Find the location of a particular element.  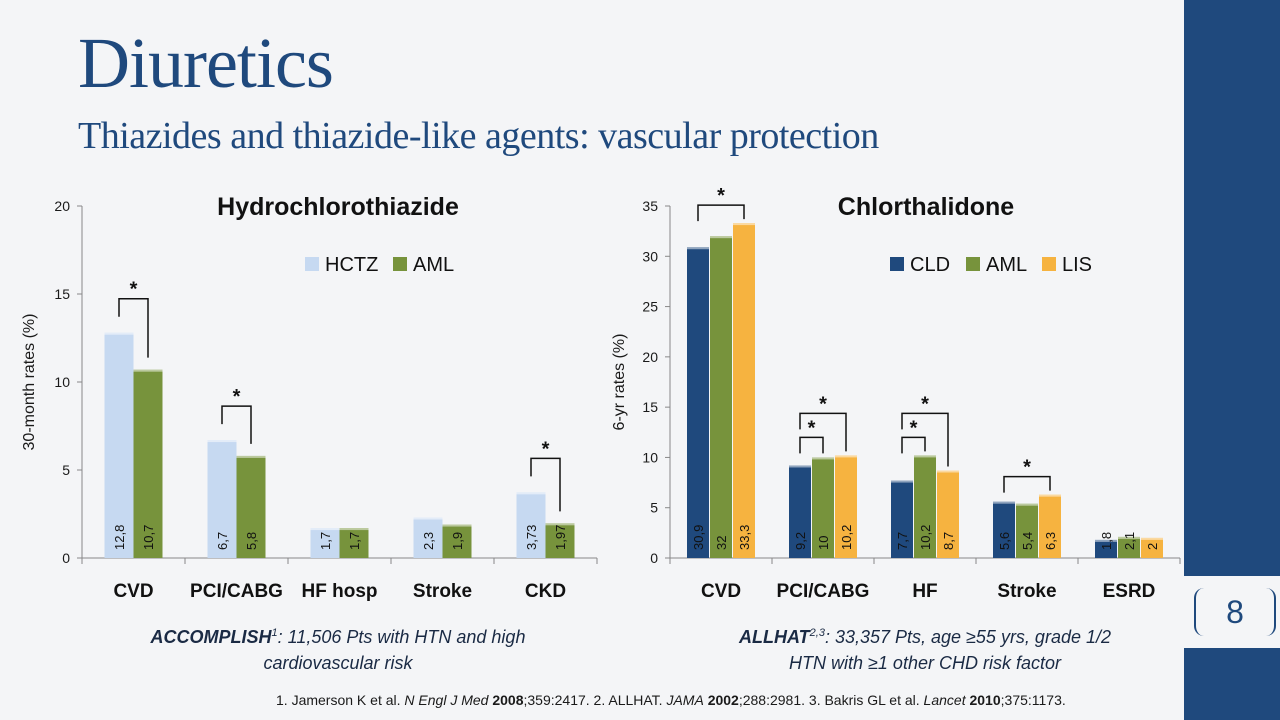

bar-data-label: 1,9 is located at coordinates (457, 541).